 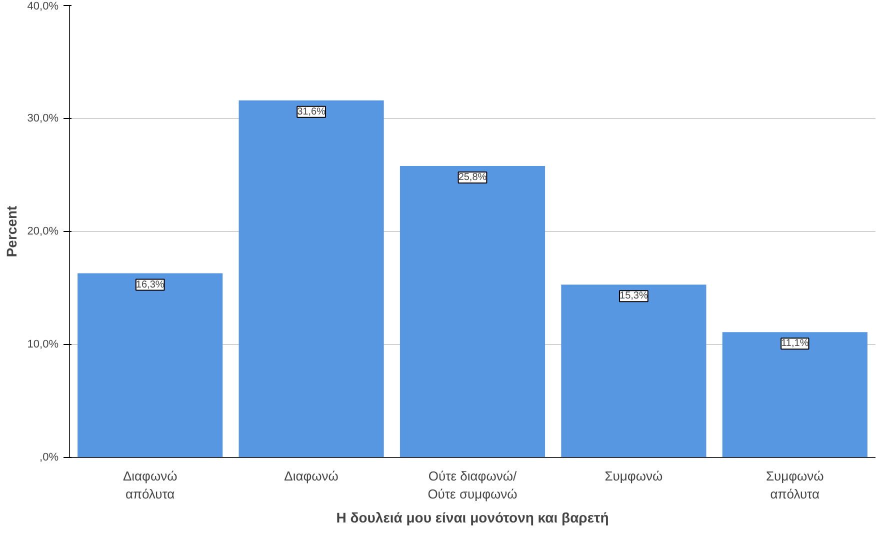 I want to click on x-axis-title: Η δουλειά μου είναι μονότονη και βαρετή, so click(x=472, y=518).